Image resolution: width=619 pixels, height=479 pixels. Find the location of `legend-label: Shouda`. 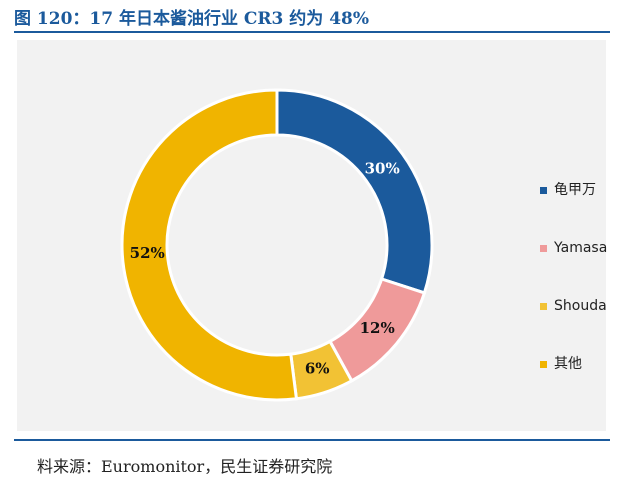

legend-label: Shouda is located at coordinates (580, 306).